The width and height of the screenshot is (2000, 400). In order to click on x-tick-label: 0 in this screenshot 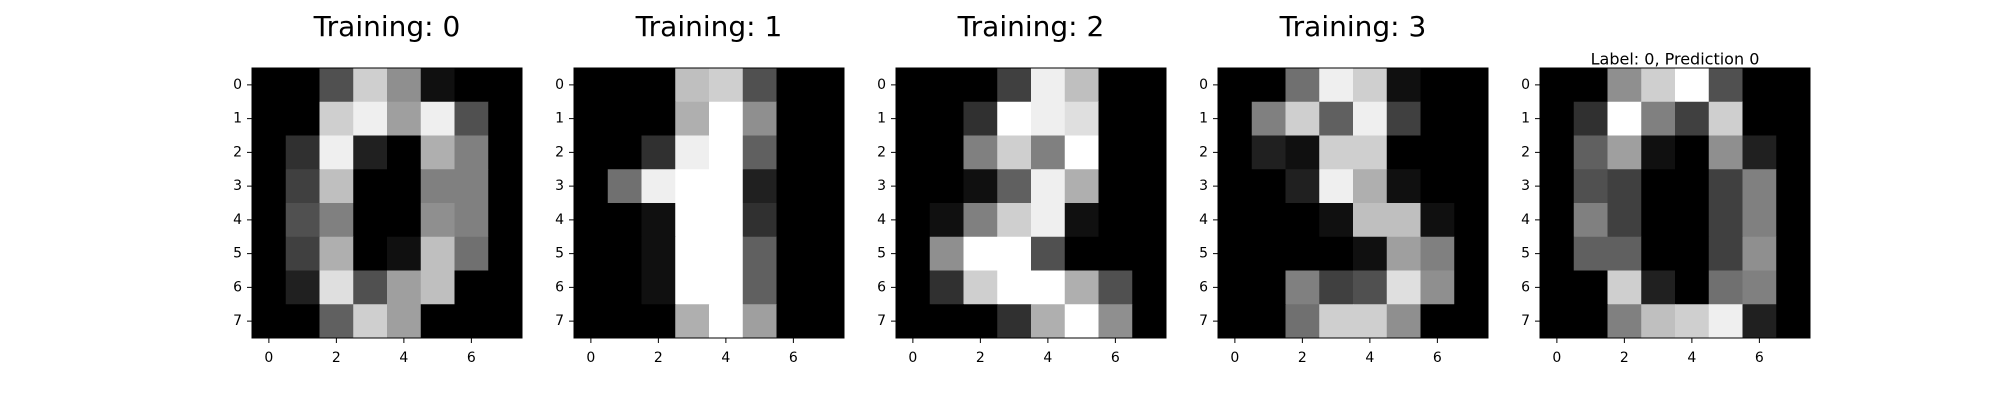, I will do `click(268, 358)`.